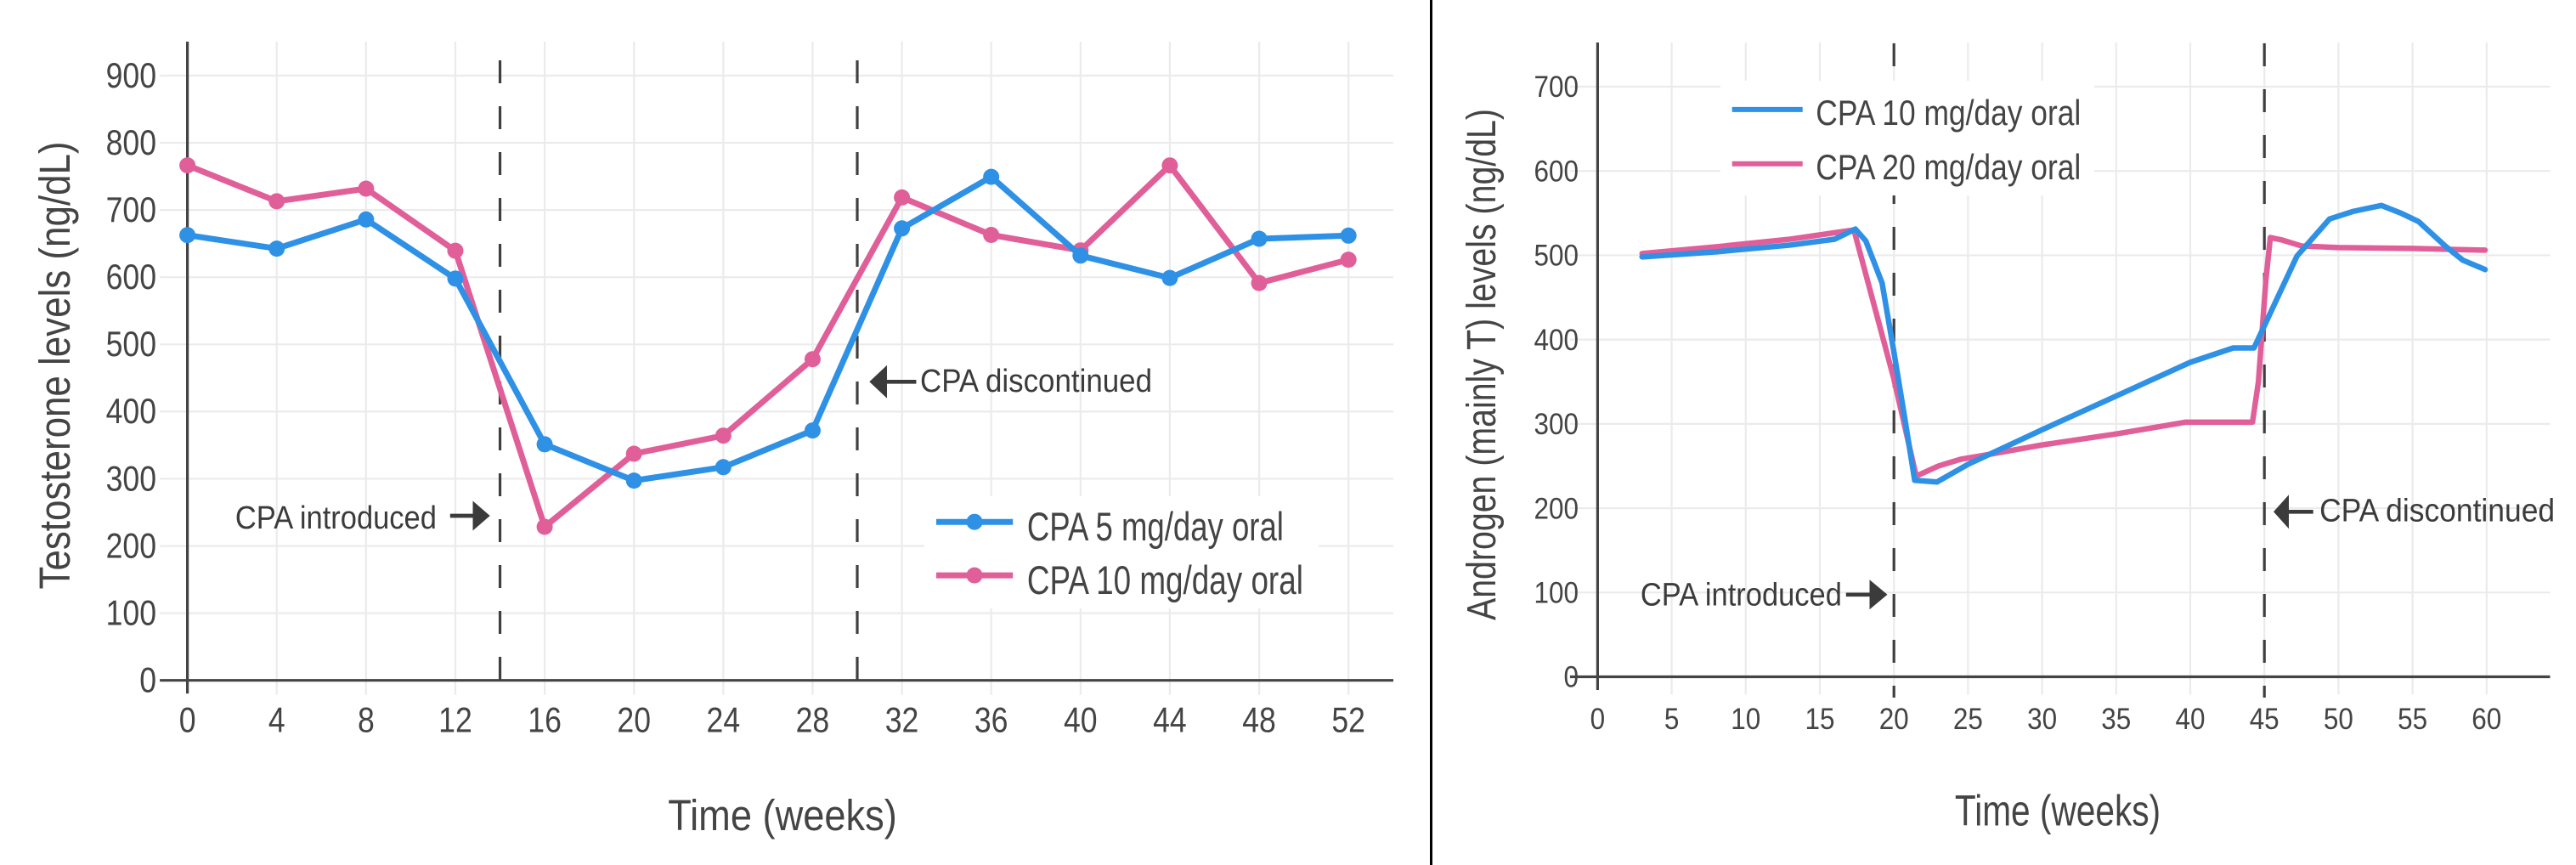 The height and width of the screenshot is (865, 2576). Describe the element at coordinates (2486, 719) in the screenshot. I see `svg-text: 60` at that location.